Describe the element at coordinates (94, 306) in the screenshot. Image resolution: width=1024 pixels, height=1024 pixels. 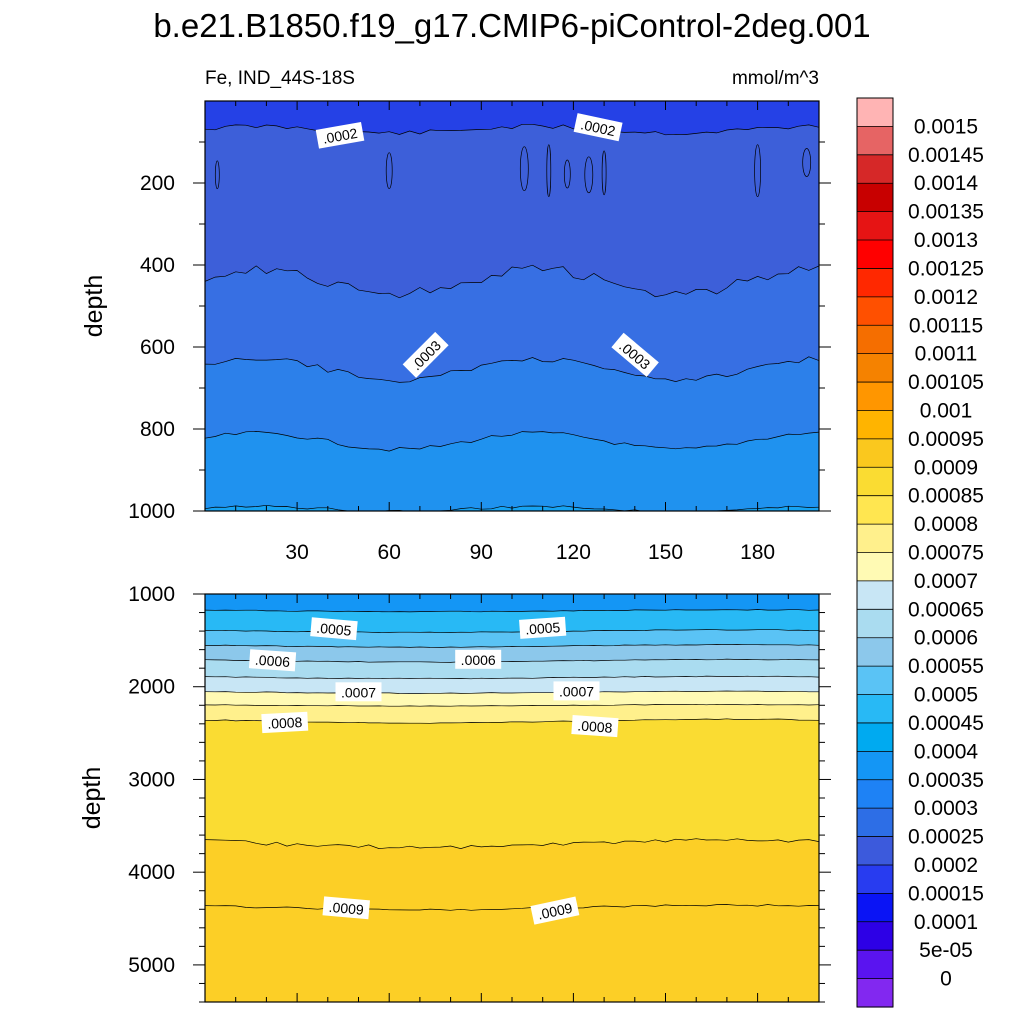
I see `upper-y-axis-label: depth` at that location.